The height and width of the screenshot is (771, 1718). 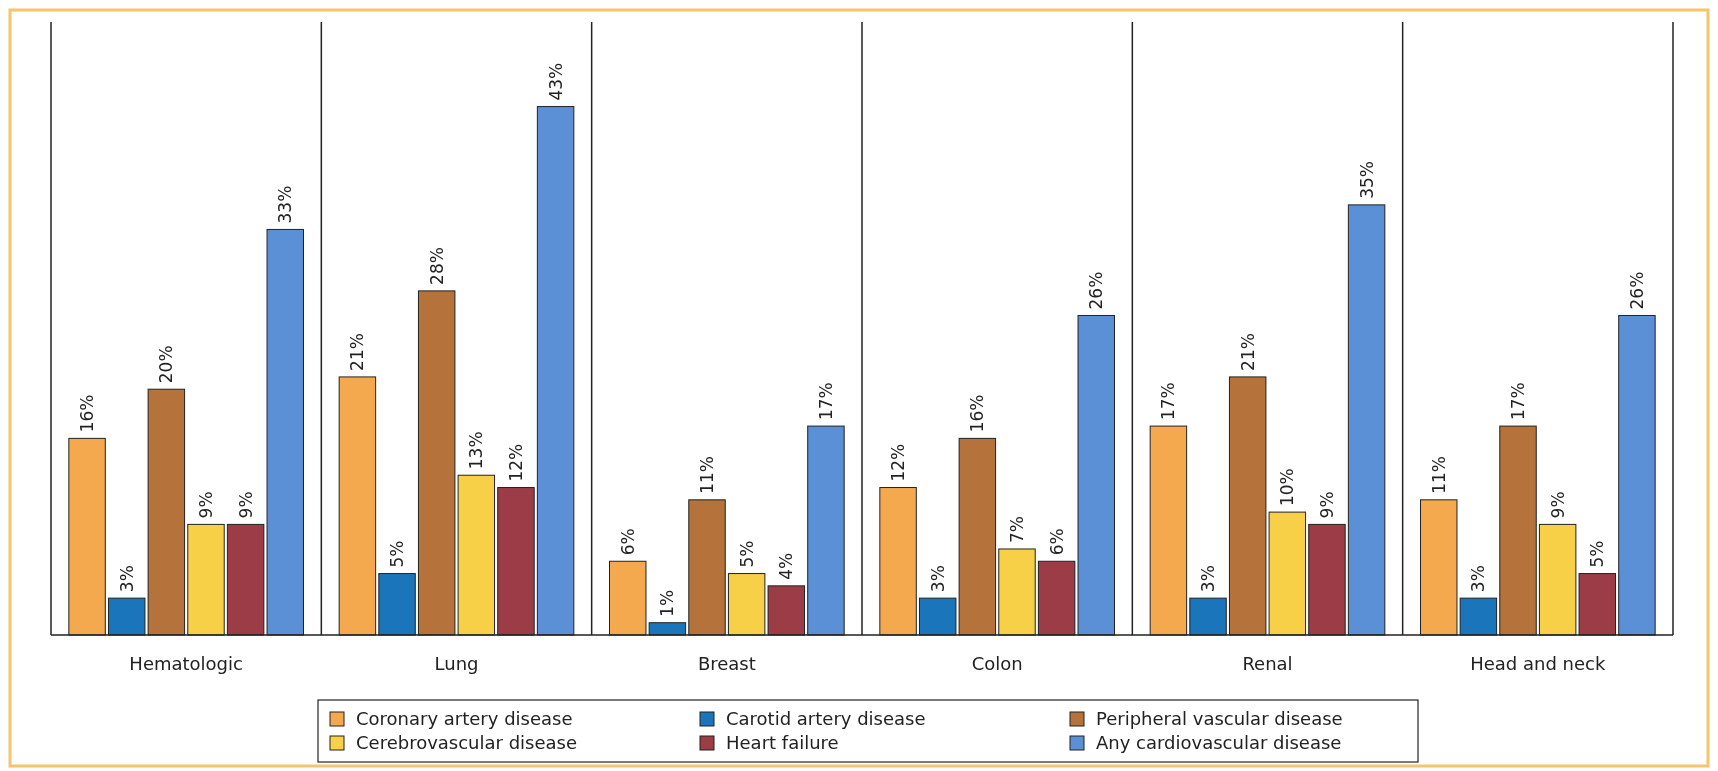 I want to click on data-label: 4%, so click(x=786, y=566).